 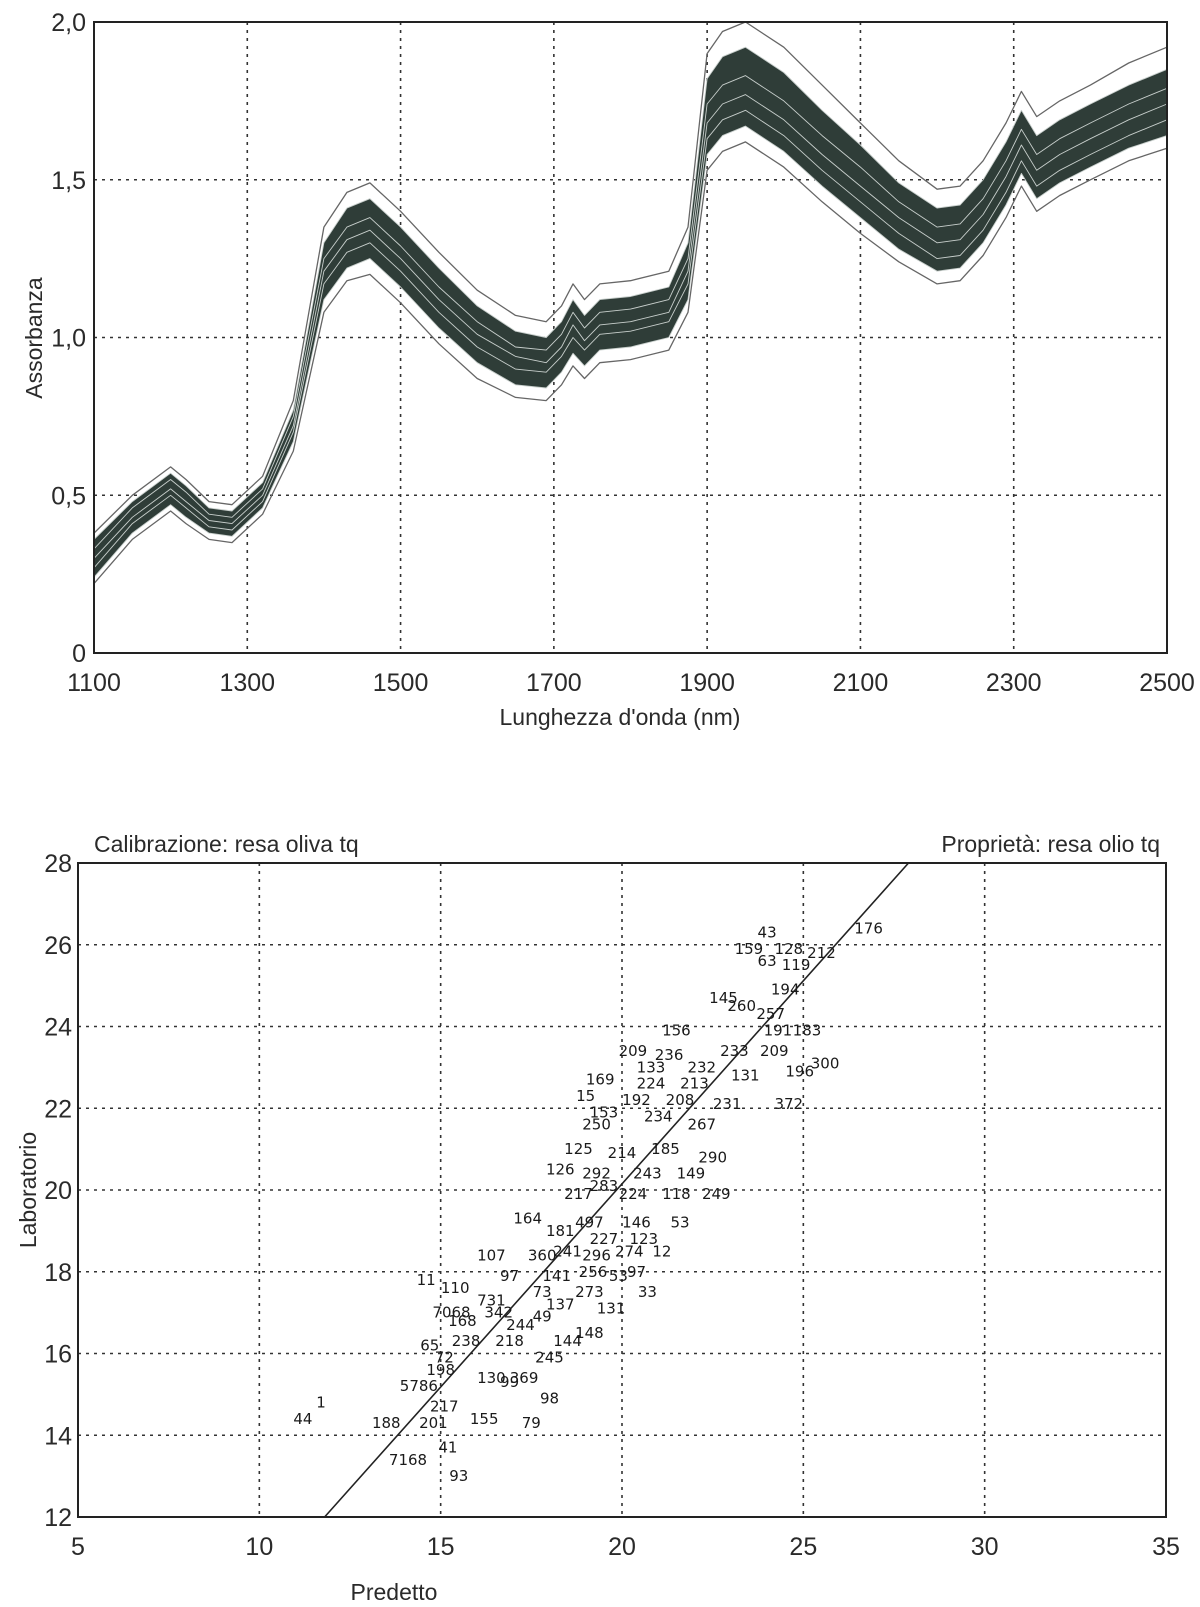 I want to click on scatter-point-label: 43, so click(x=767, y=933).